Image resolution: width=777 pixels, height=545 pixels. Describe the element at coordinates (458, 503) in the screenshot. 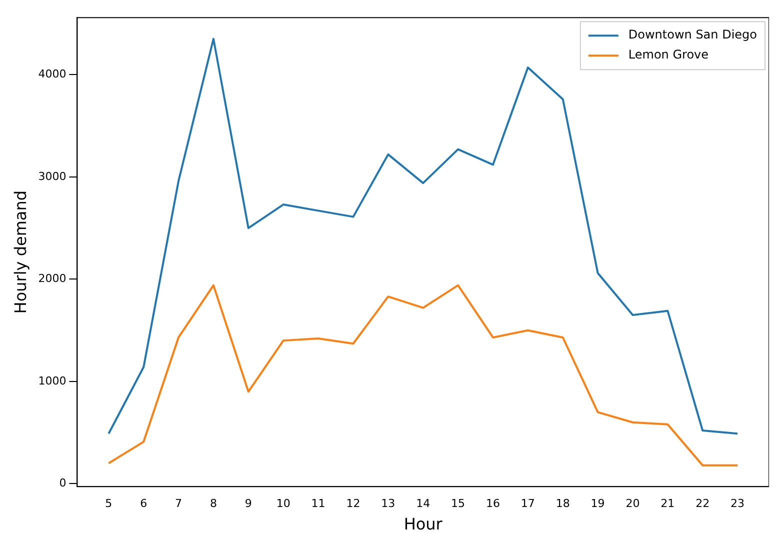

I see `x-tick-label: 15` at that location.